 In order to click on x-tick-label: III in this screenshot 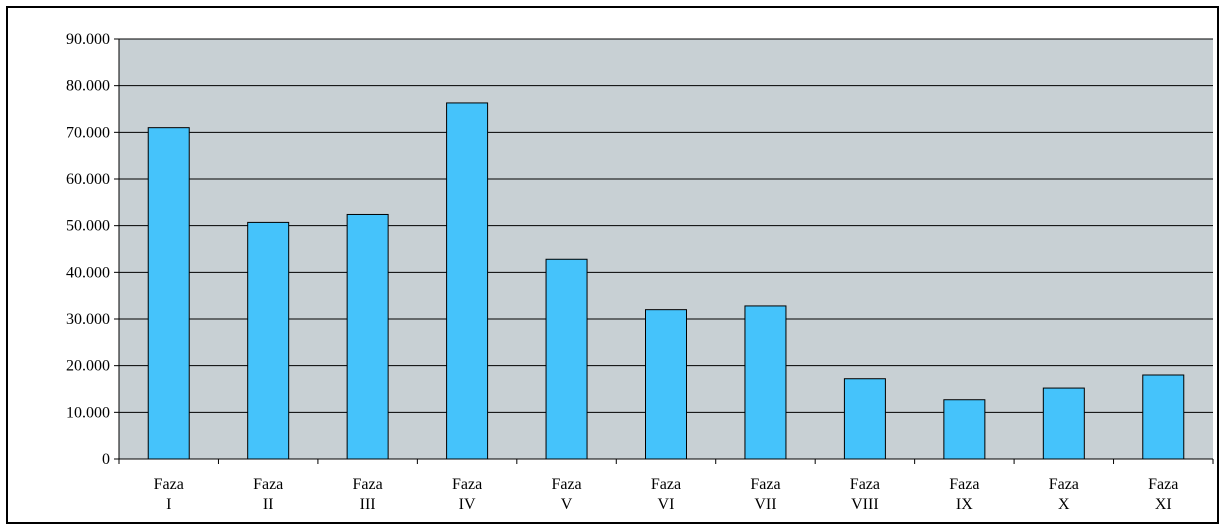, I will do `click(368, 504)`.